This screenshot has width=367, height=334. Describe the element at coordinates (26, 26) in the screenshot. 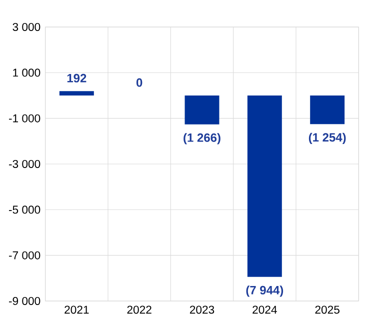

I see `y-tick-label: 3 000` at that location.